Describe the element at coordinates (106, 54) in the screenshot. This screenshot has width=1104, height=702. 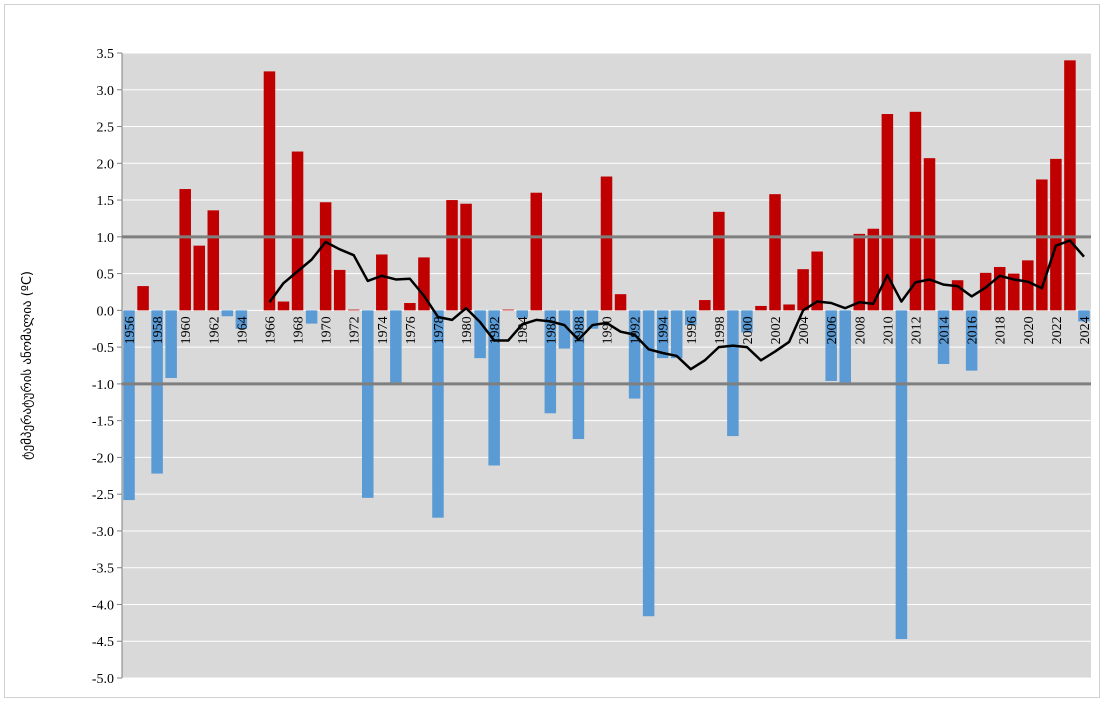
I see `y-tick-label: 3.5` at that location.